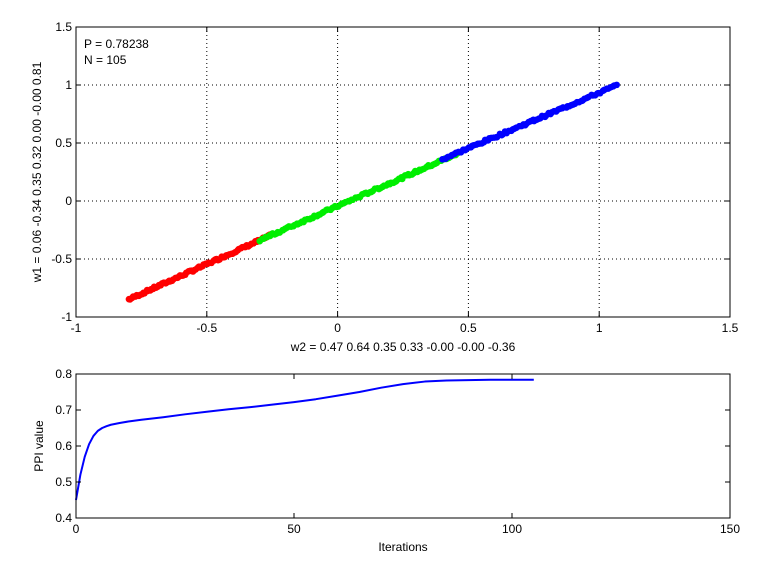 Image resolution: width=768 pixels, height=576 pixels. Describe the element at coordinates (61, 259) in the screenshot. I see `scatter-y-tick-label: -0.5` at that location.